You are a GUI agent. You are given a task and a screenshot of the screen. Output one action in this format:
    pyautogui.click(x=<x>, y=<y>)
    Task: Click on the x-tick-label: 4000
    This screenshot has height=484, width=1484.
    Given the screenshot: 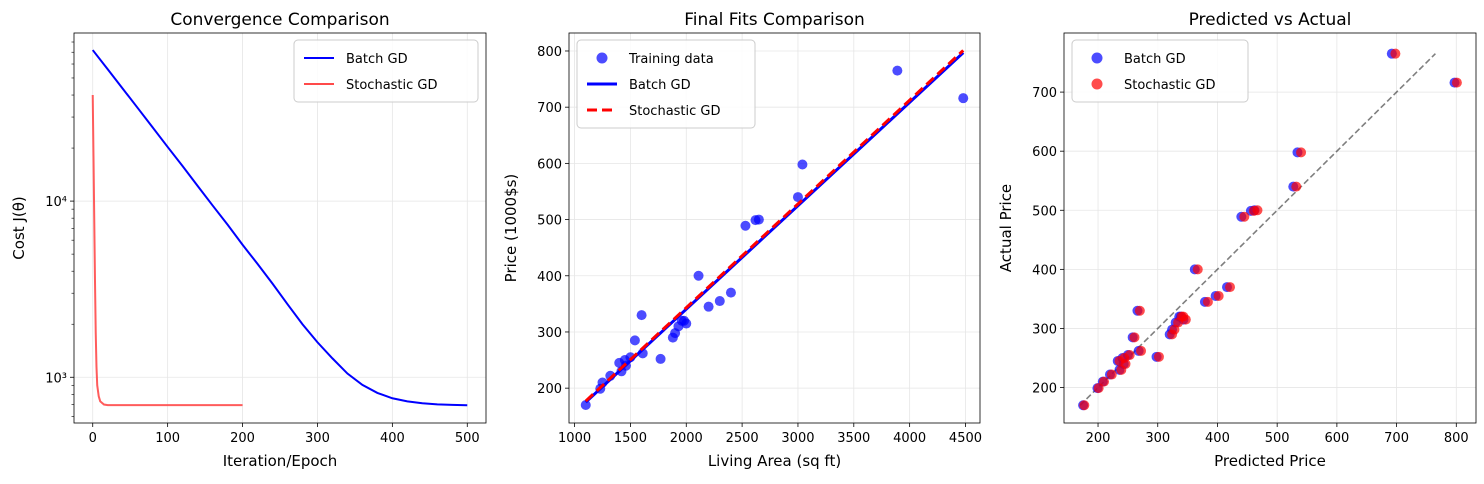 What is the action you would take?
    pyautogui.click(x=909, y=438)
    